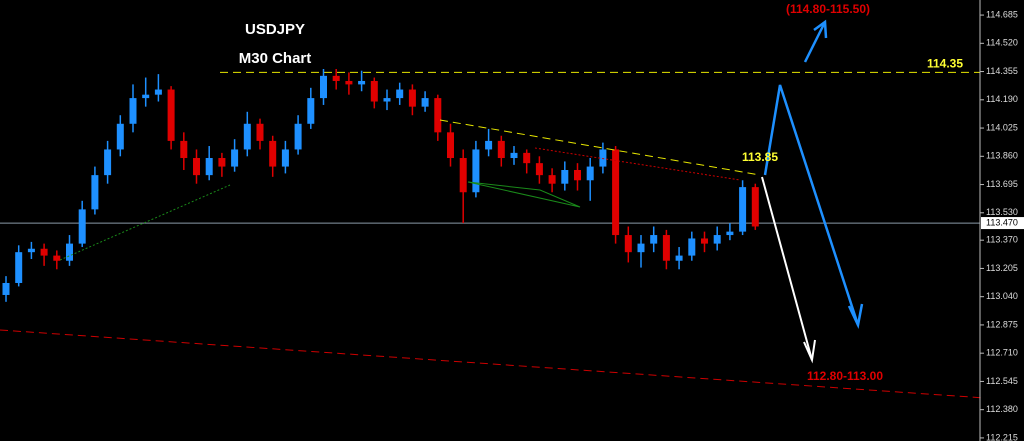 The image size is (1024, 441). I want to click on chart-subtitle: M30 Chart, so click(275, 58).